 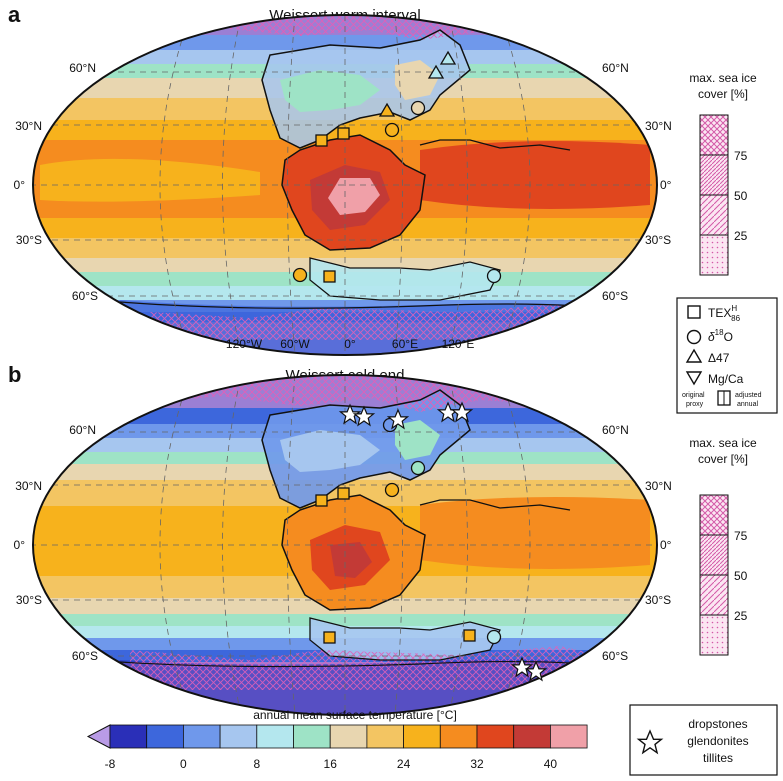 What do you see at coordinates (694, 337) in the screenshot?
I see `circle-icon` at bounding box center [694, 337].